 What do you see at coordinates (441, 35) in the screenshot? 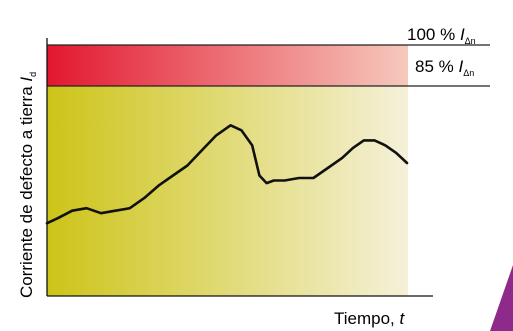
I see `threshold-label-100: 100 % IΔn` at bounding box center [441, 35].